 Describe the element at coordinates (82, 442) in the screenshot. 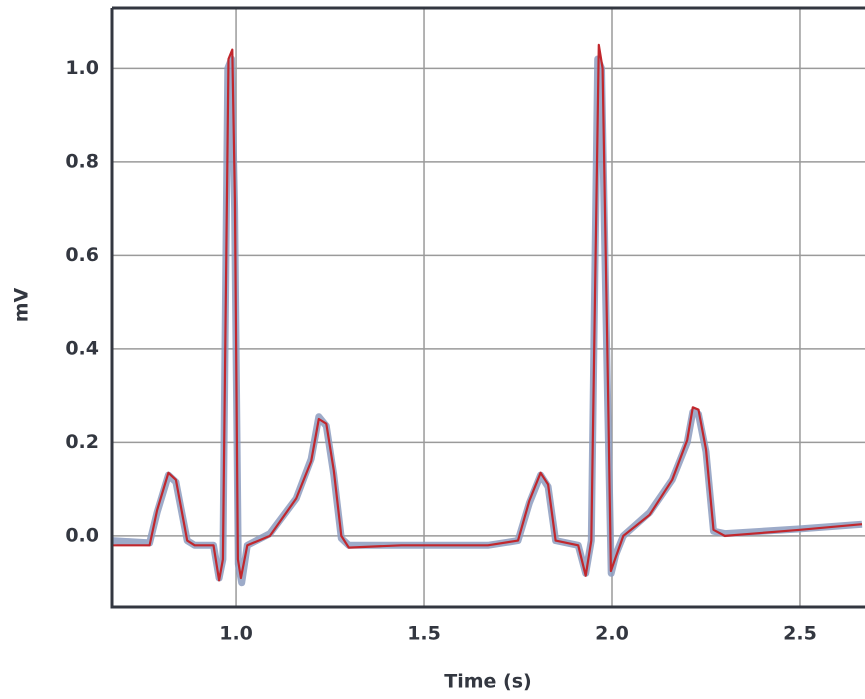

I see `y-tick-label: 0.2` at that location.